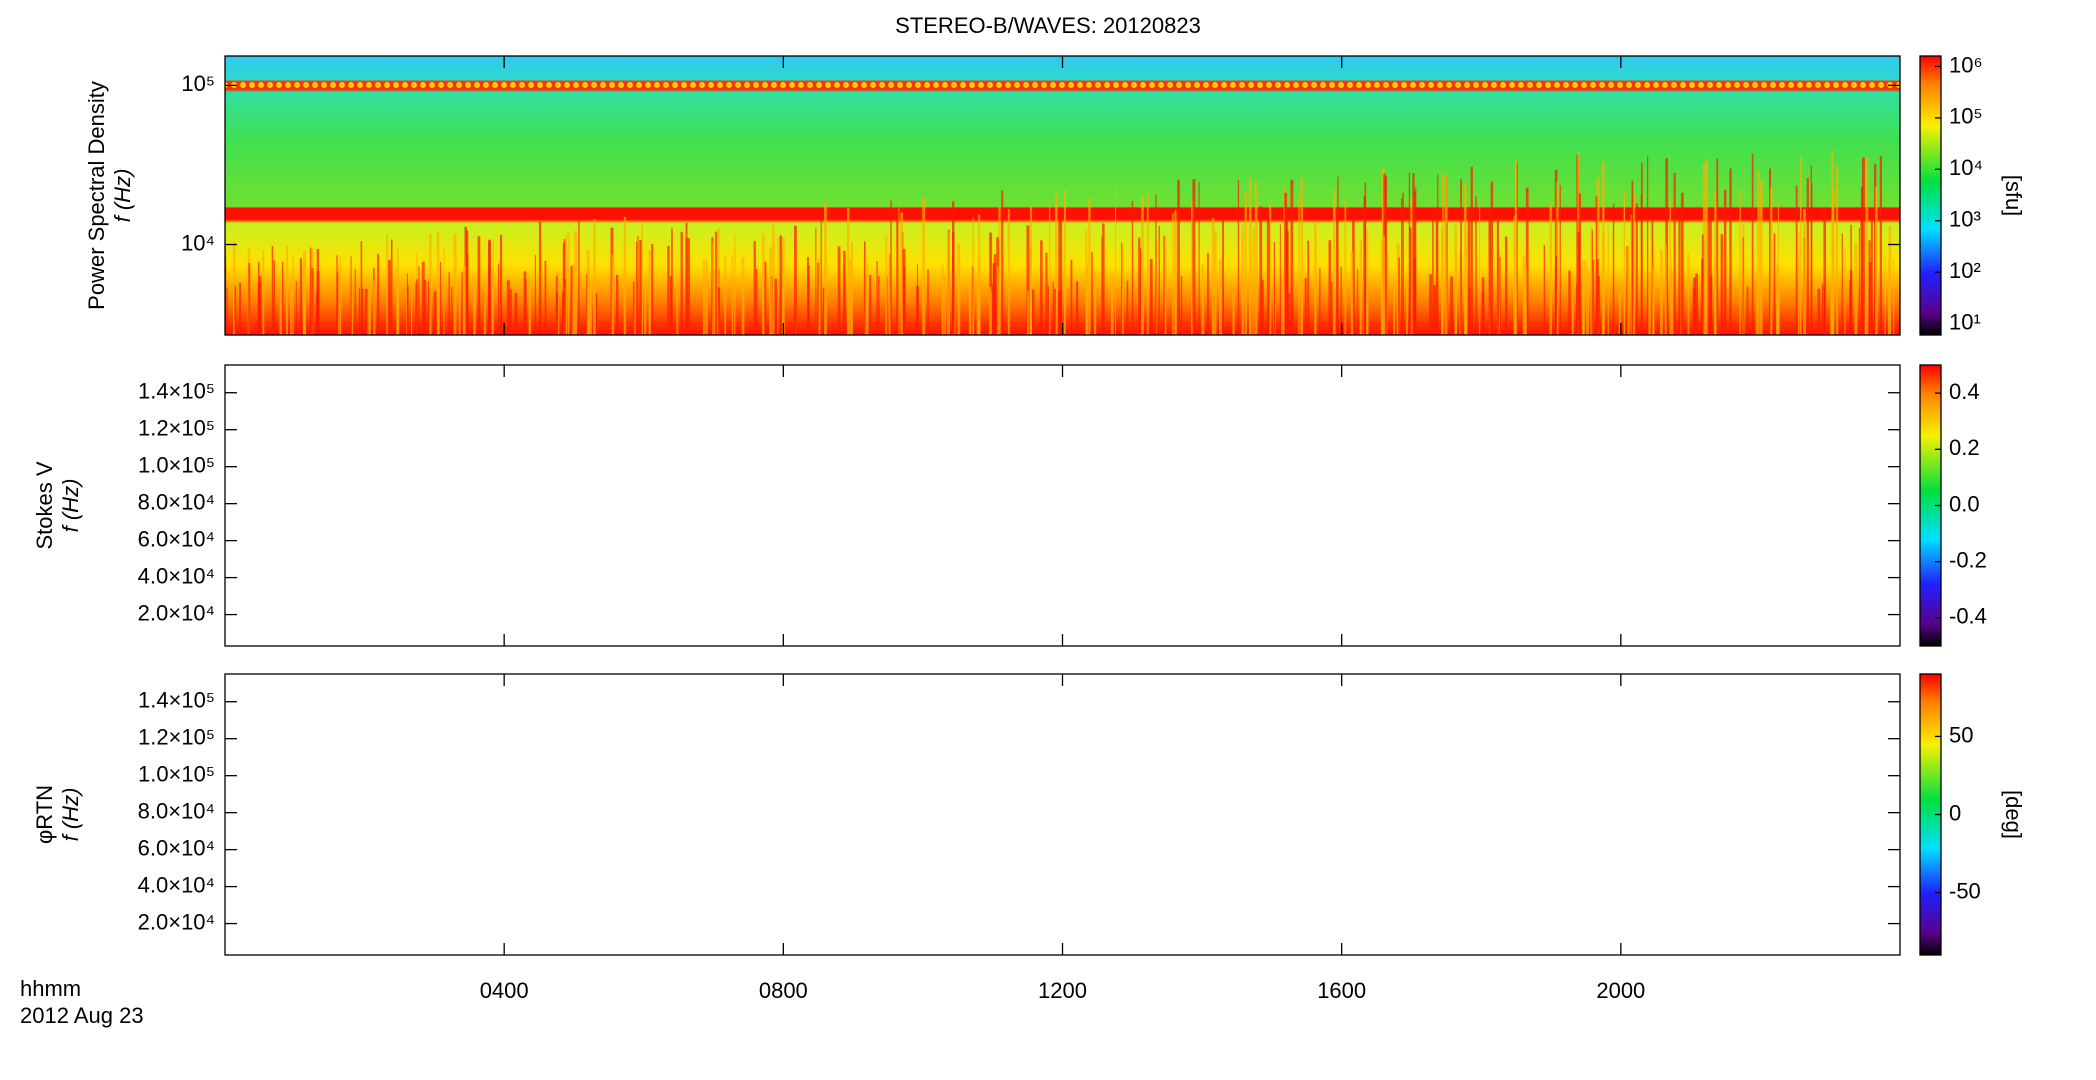 The image size is (2096, 1080). Describe the element at coordinates (122, 196) in the screenshot. I see `y-axis-label: f (Hz)` at that location.